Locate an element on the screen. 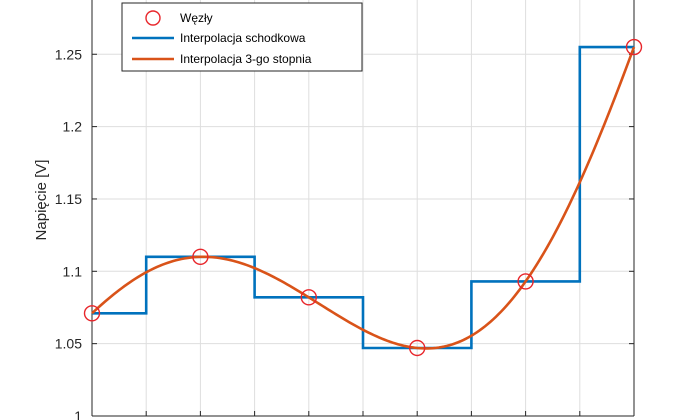  y-tick-label: 1.15 is located at coordinates (68, 199).